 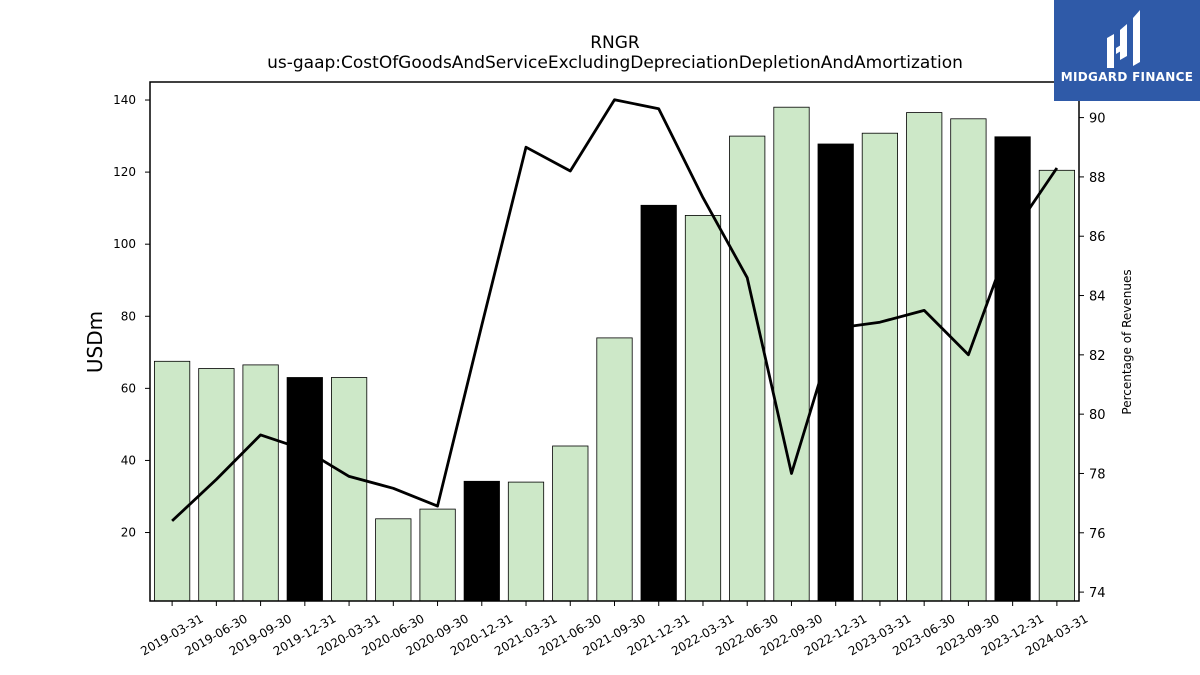 What do you see at coordinates (1123, 39) in the screenshot?
I see `midgard-logo-icon` at bounding box center [1123, 39].